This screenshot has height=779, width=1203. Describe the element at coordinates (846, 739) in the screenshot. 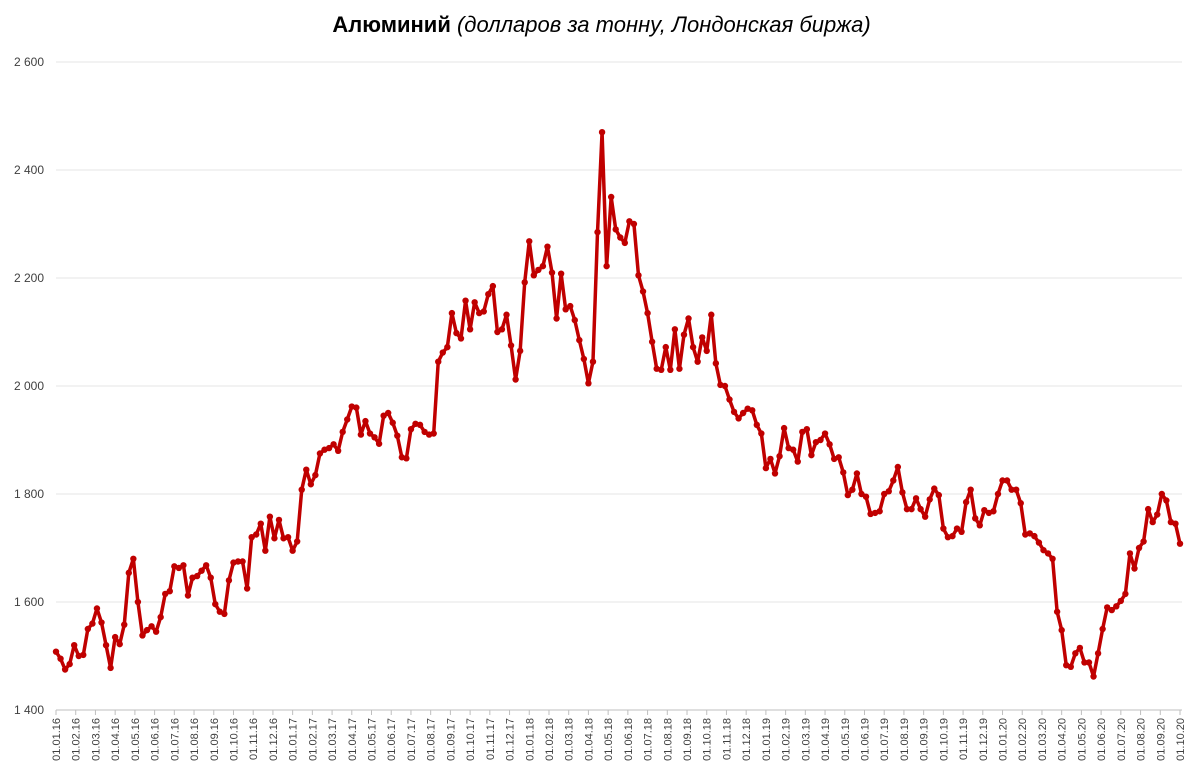

I see `x-tick-label: 01.05.19` at that location.